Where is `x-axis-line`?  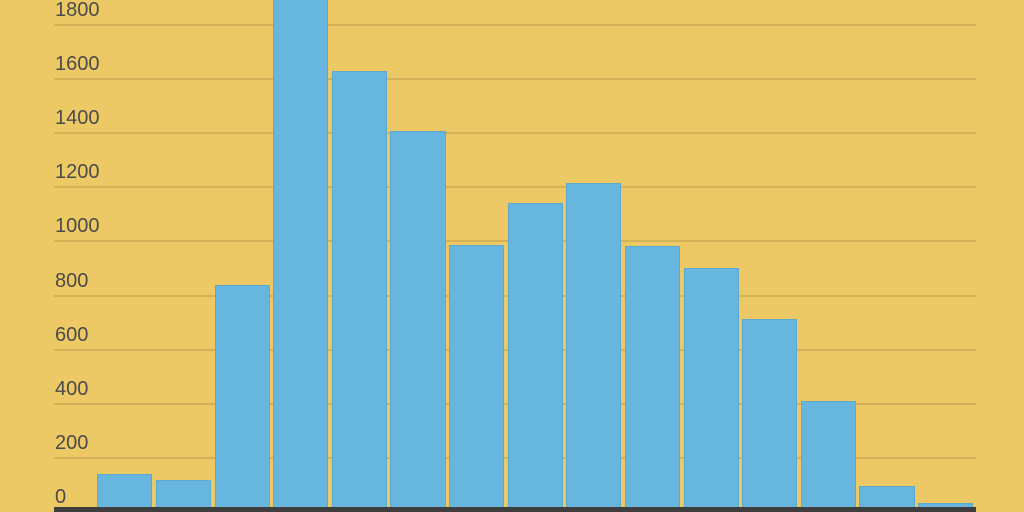 x-axis-line is located at coordinates (515, 509).